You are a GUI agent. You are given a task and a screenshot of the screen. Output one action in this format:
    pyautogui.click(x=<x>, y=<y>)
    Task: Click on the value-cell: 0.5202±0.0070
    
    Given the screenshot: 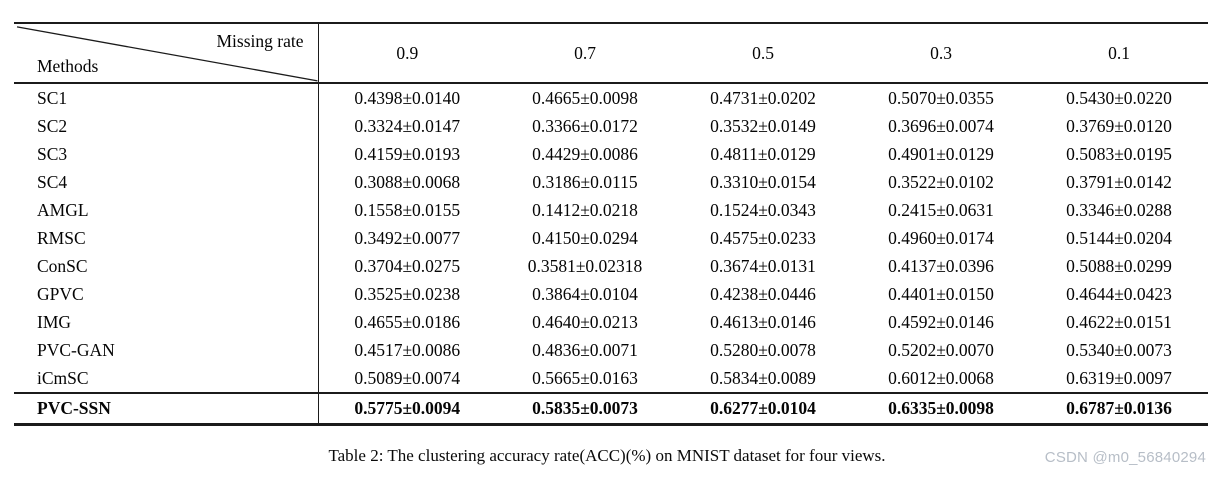 What is the action you would take?
    pyautogui.click(x=941, y=350)
    